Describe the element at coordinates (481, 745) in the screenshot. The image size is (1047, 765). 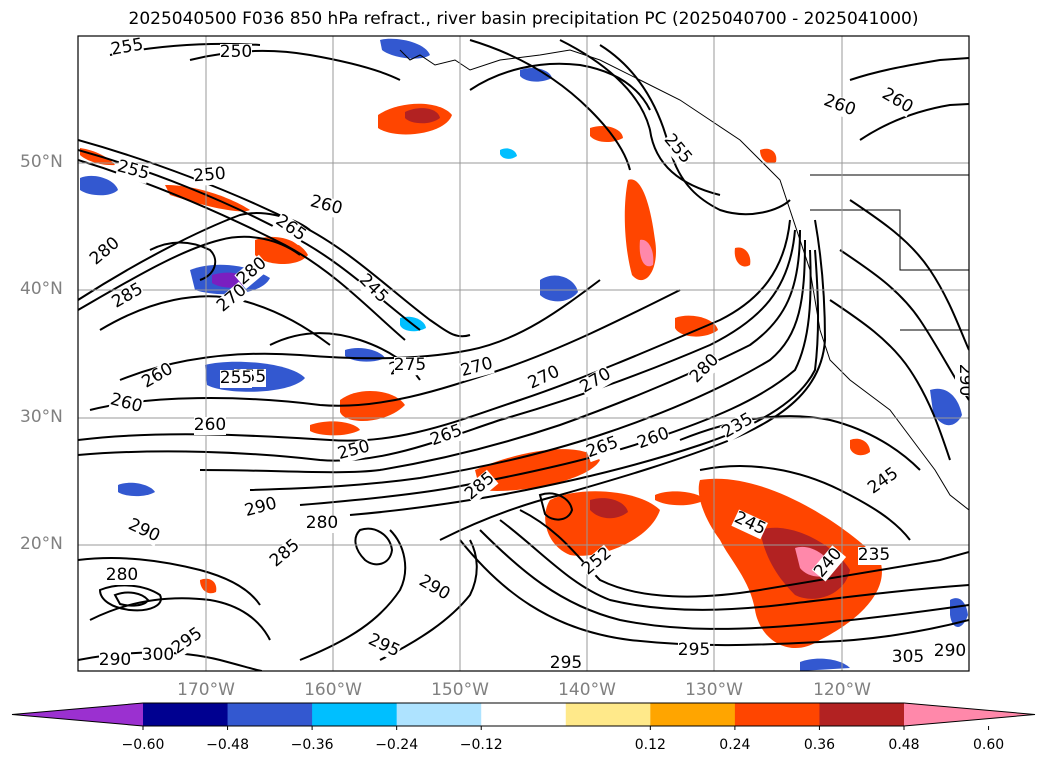
I see `colorbar-tick-label: −0.12` at that location.